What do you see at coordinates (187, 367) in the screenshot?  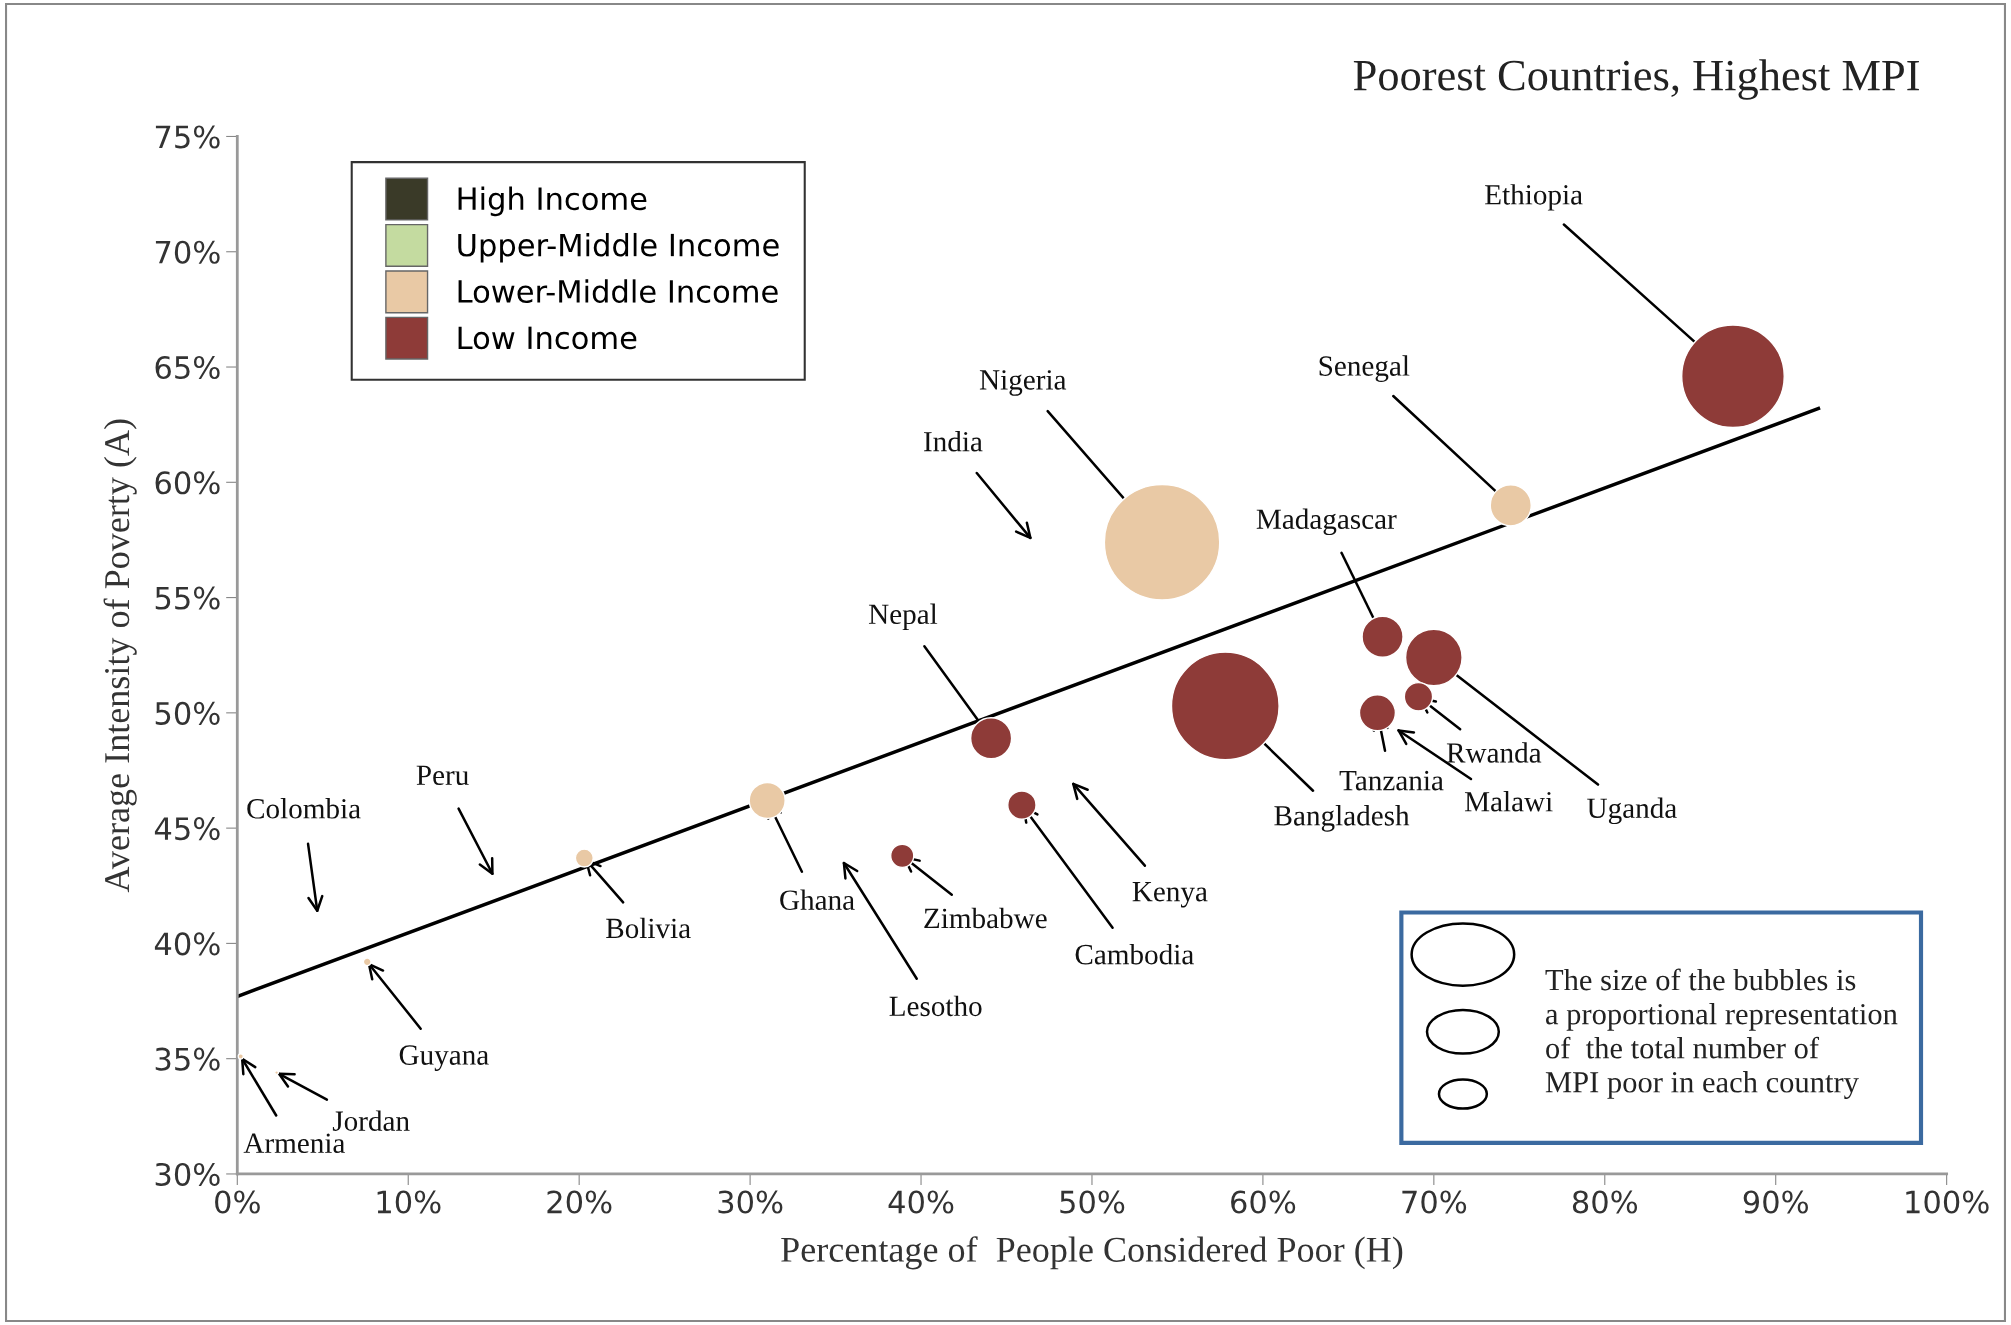 I see `y-tick-label: 65%` at bounding box center [187, 367].